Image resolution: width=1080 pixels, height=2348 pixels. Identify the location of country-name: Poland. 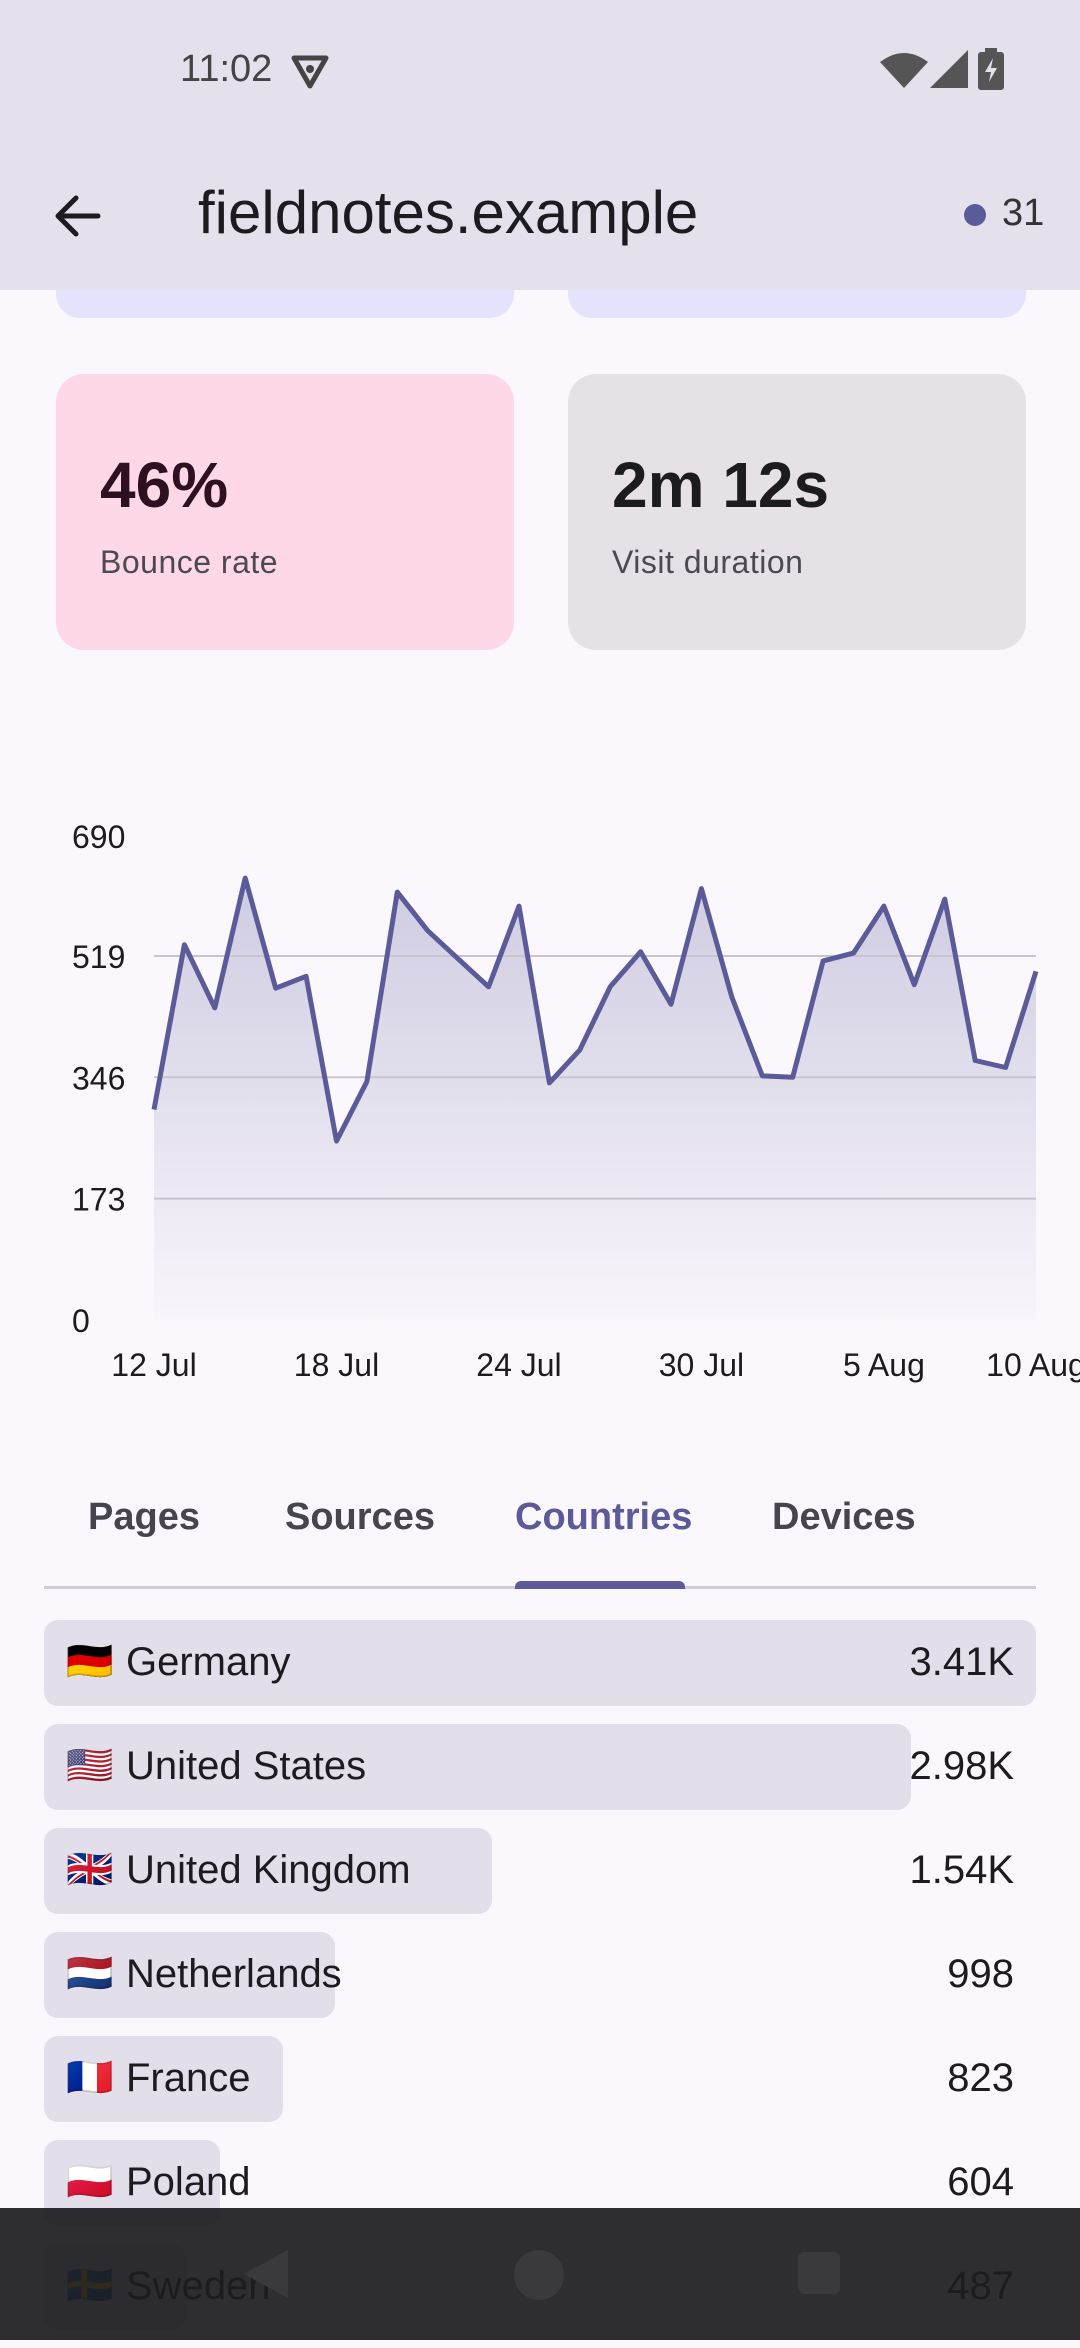
(188, 2182).